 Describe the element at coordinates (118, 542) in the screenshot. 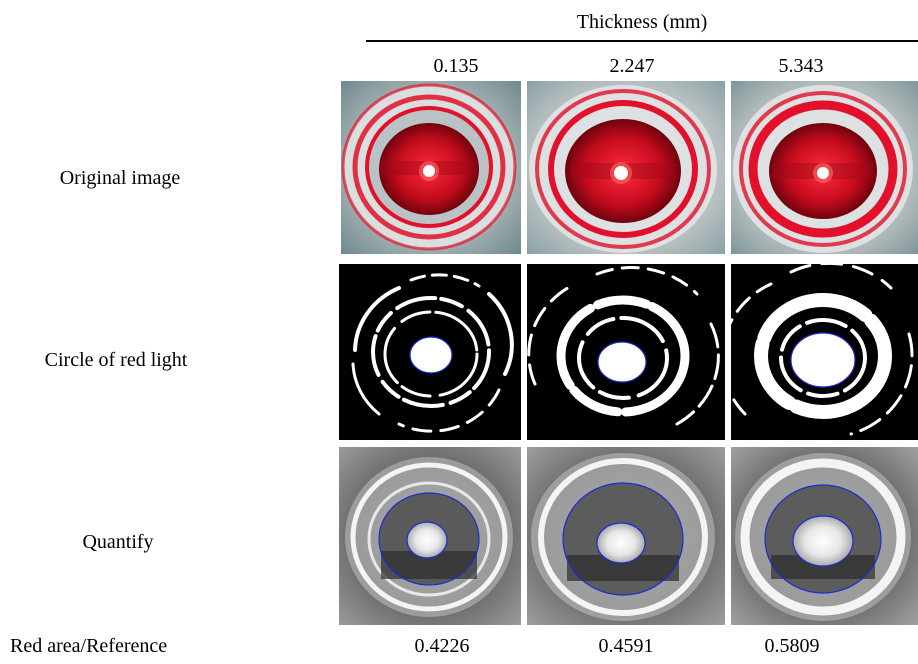

I see `row-label-quantify: Quantify` at that location.